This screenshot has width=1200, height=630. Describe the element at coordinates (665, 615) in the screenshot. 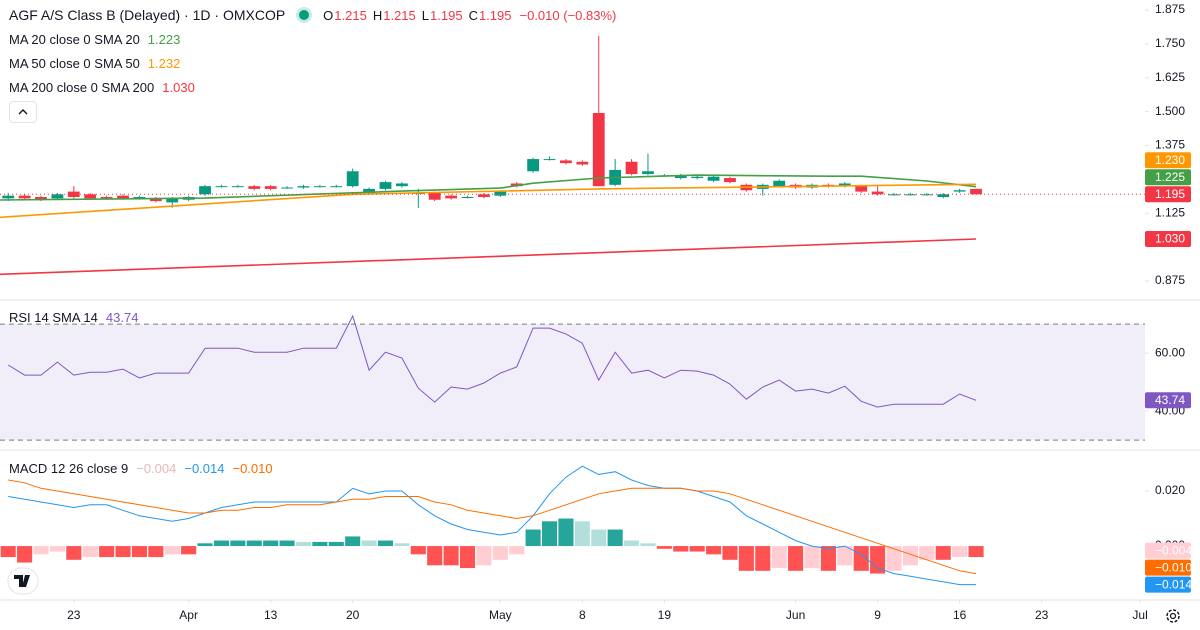

I see `x-tick-label: 19` at that location.